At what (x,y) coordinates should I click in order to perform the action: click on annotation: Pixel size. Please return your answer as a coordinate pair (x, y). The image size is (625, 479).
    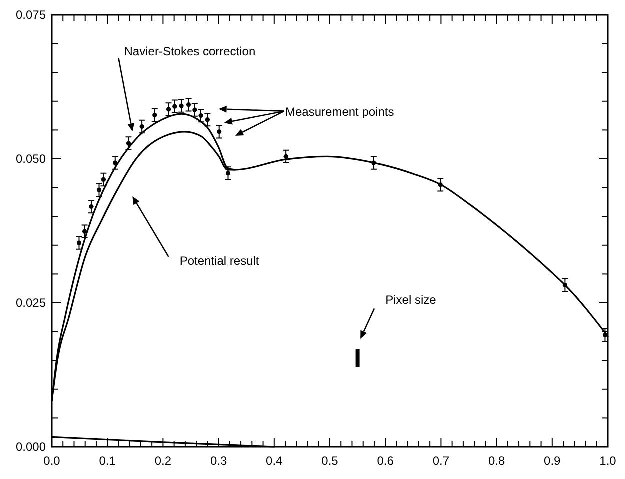
    Looking at the image, I should click on (411, 300).